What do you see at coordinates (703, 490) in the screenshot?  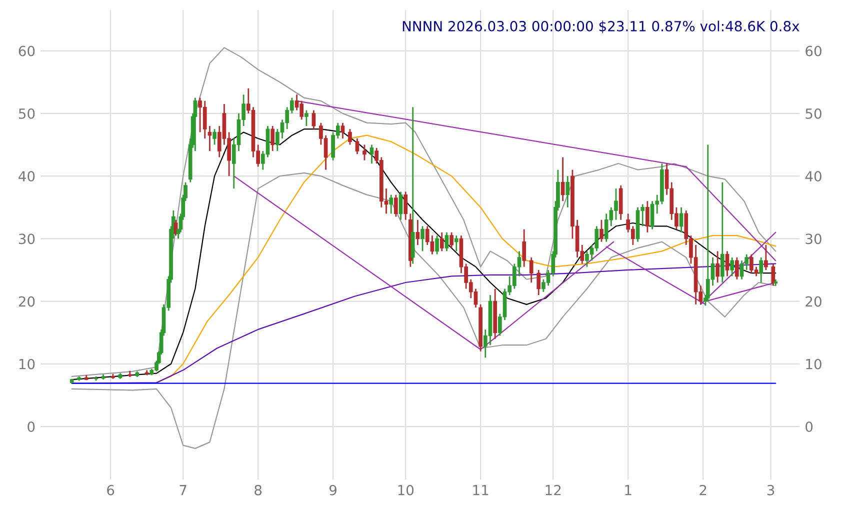 I see `x-tick-label: 2` at bounding box center [703, 490].